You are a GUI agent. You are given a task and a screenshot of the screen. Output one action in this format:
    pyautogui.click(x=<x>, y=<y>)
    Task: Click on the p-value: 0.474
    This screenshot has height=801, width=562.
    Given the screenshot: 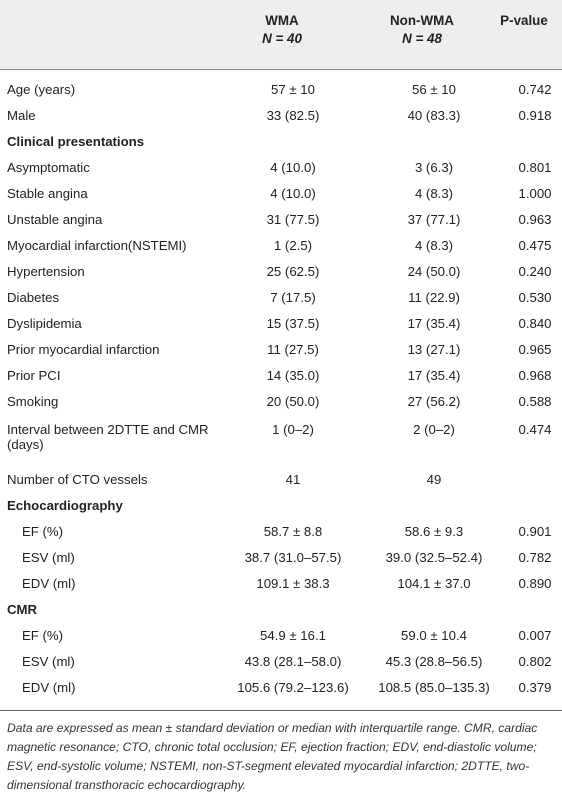 What is the action you would take?
    pyautogui.click(x=535, y=429)
    